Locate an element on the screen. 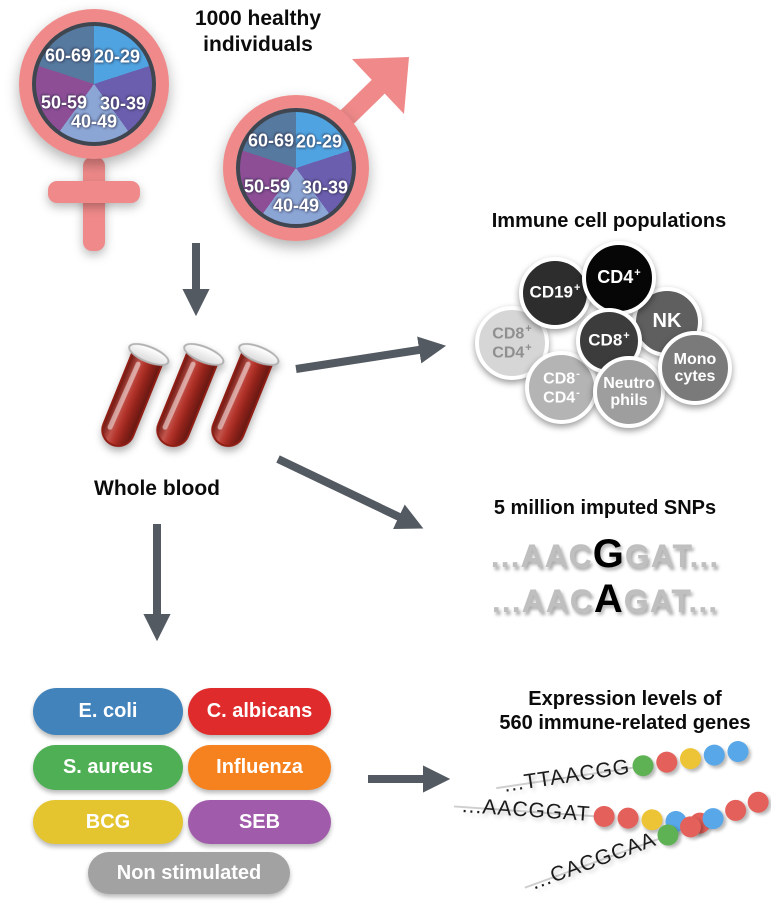  male-symbol-arrow-head is located at coordinates (380, 85).